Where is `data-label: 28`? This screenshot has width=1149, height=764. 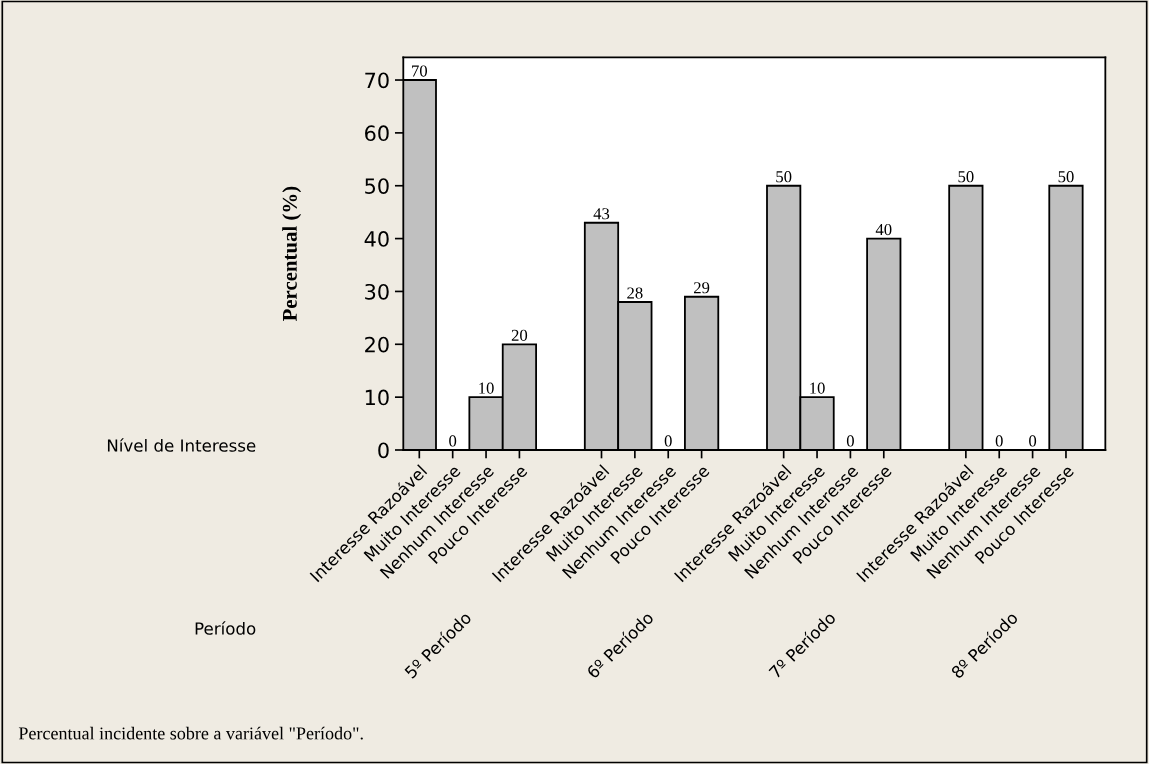
data-label: 28 is located at coordinates (635, 293).